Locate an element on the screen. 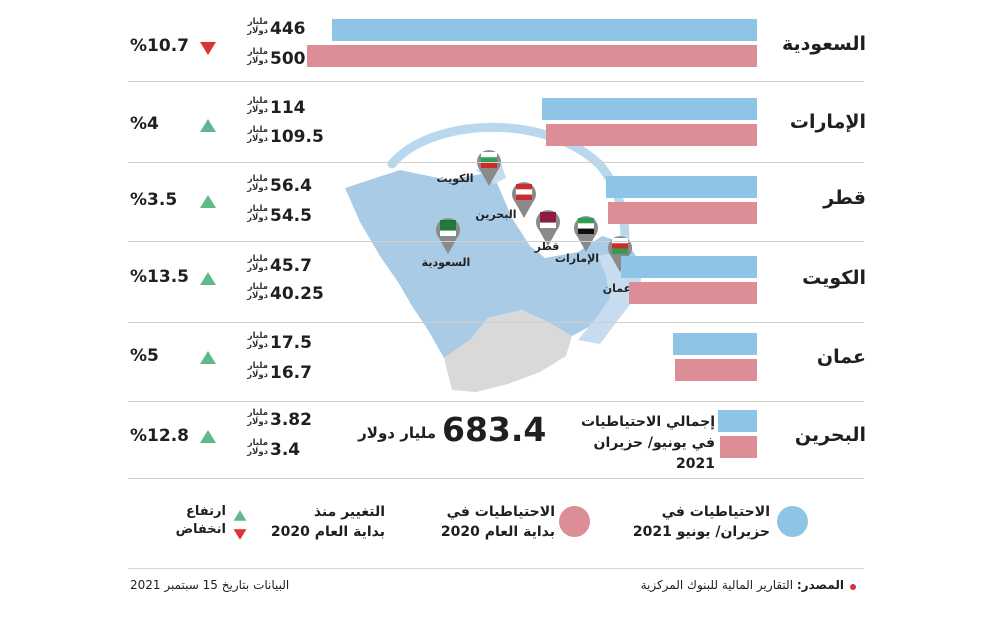 This screenshot has height=636, width=1000. down-triangle-icon is located at coordinates (208, 48).